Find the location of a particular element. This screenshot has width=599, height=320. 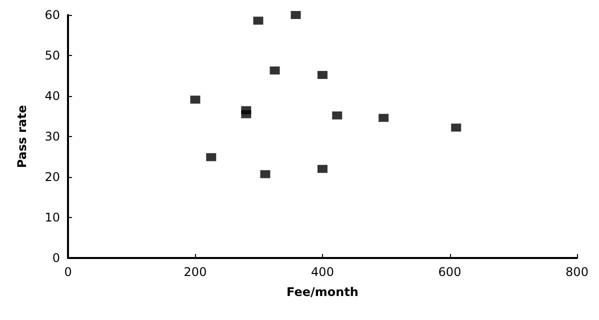

x-tick-label: 400 is located at coordinates (322, 272).